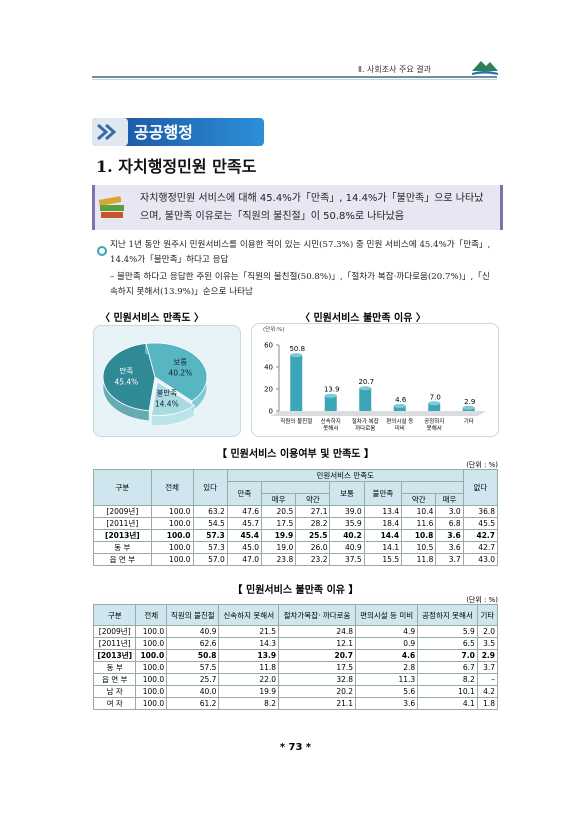  Describe the element at coordinates (111, 207) in the screenshot. I see `summary-icon` at that location.